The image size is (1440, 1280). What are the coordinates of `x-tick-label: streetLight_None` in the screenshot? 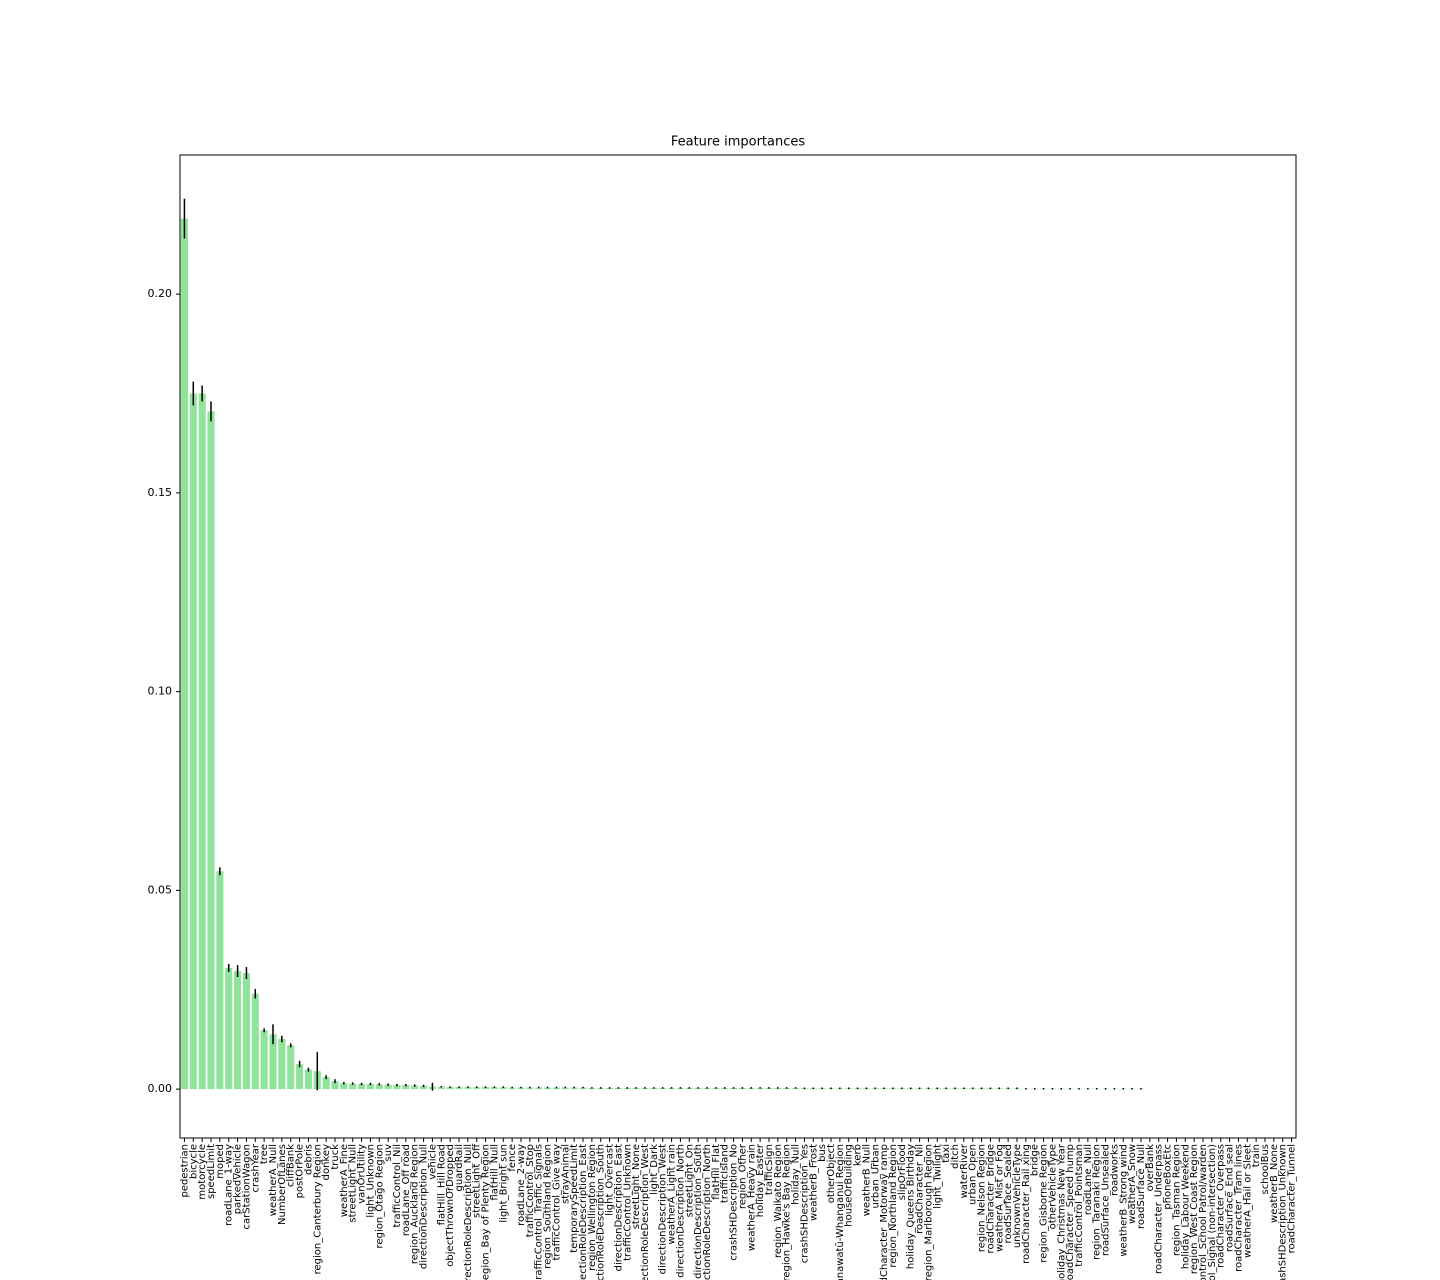 It's located at (636, 1186).